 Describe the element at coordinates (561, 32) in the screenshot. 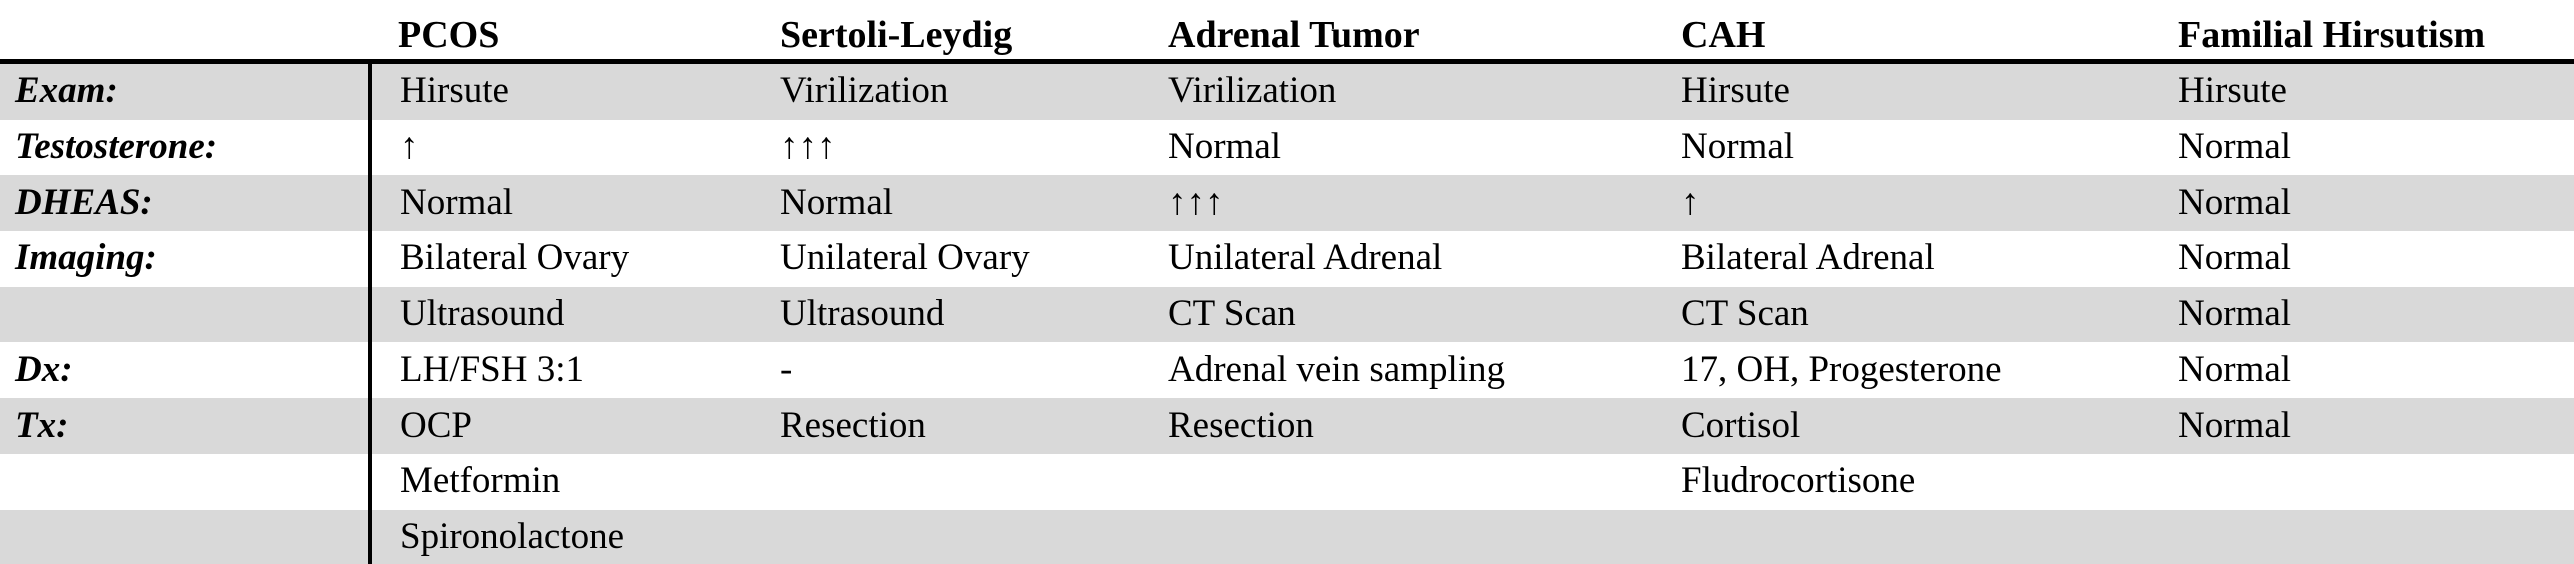

I see `header-cell-pcos: PCOS` at that location.